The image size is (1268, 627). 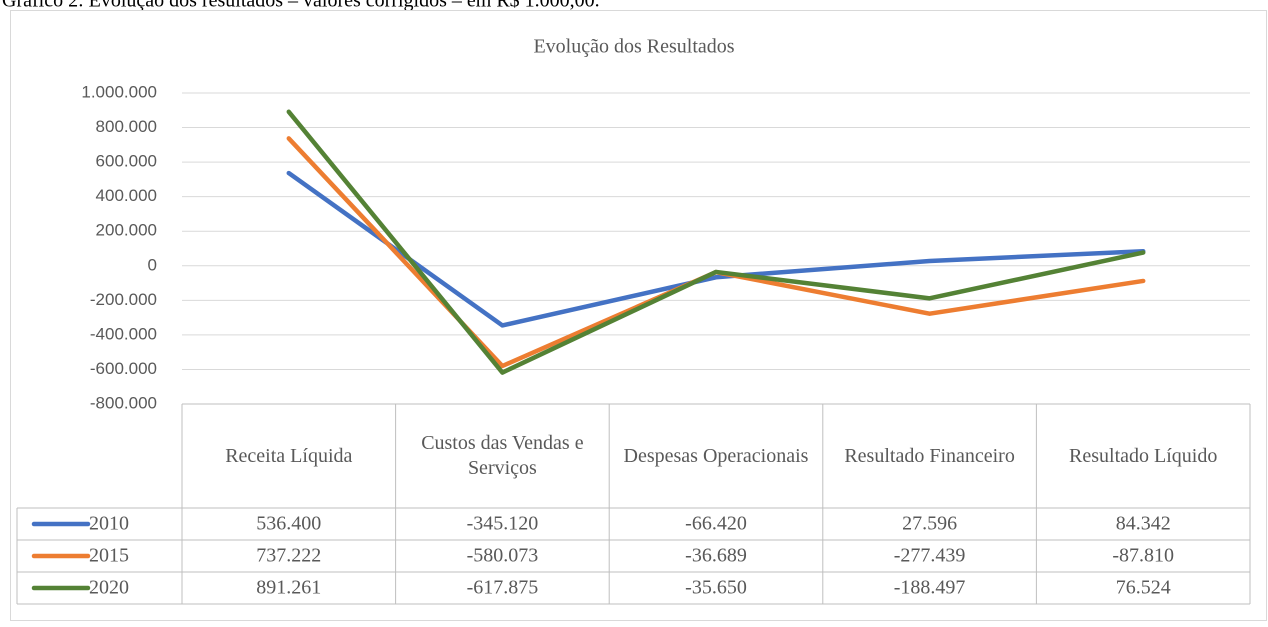 I want to click on table-value: -580.073, so click(x=503, y=556).